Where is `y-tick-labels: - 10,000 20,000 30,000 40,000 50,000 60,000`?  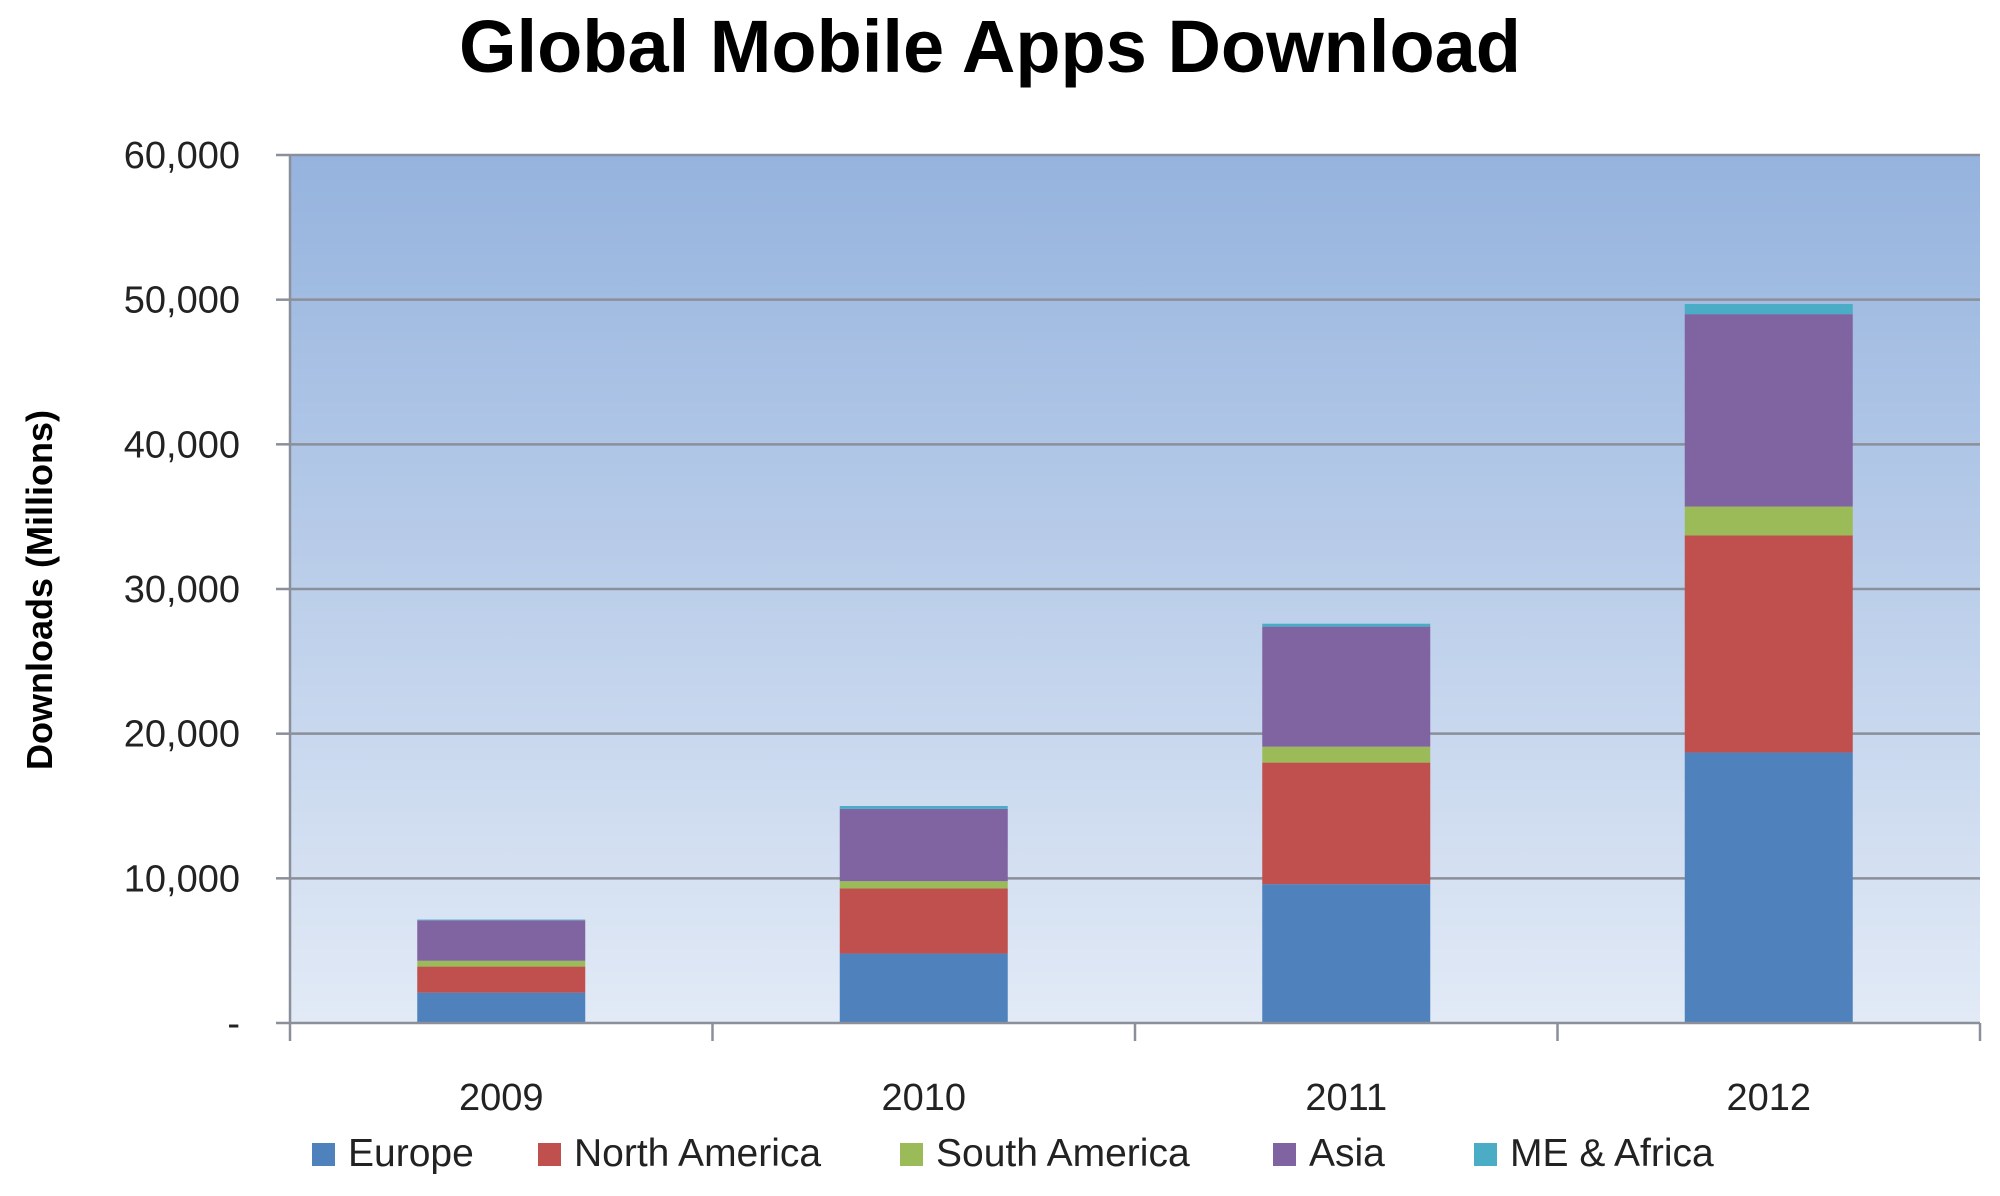 y-tick-labels: - 10,000 20,000 30,000 40,000 50,000 60,000 is located at coordinates (182, 590).